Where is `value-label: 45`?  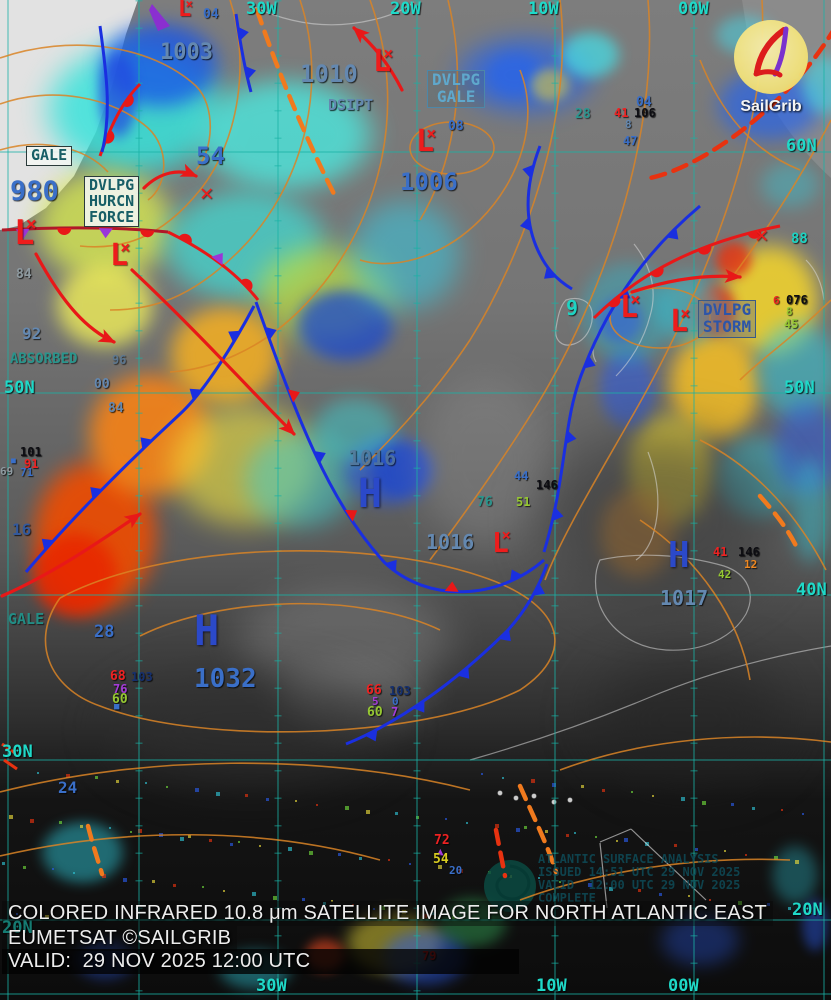
value-label: 45 is located at coordinates (791, 324).